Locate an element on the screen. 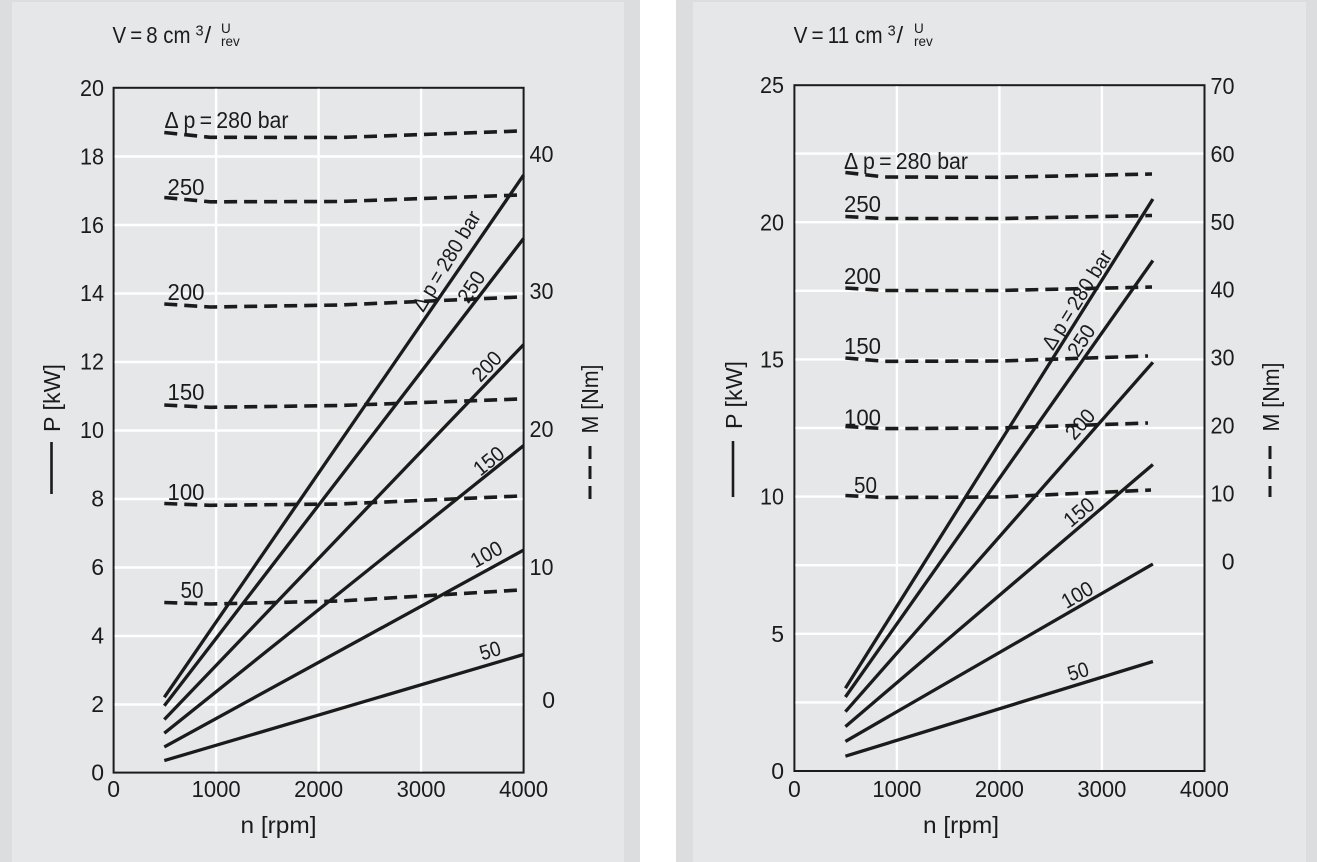  svg-text:V = 8 cm3/: V = 8 cm 3/ is located at coordinates (162, 35).